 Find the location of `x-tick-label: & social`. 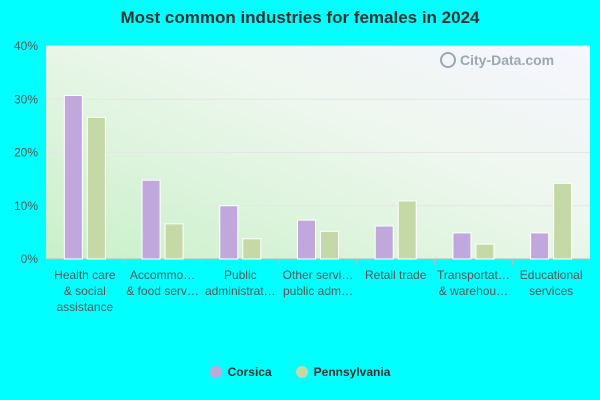

x-tick-label: & social is located at coordinates (85, 291).